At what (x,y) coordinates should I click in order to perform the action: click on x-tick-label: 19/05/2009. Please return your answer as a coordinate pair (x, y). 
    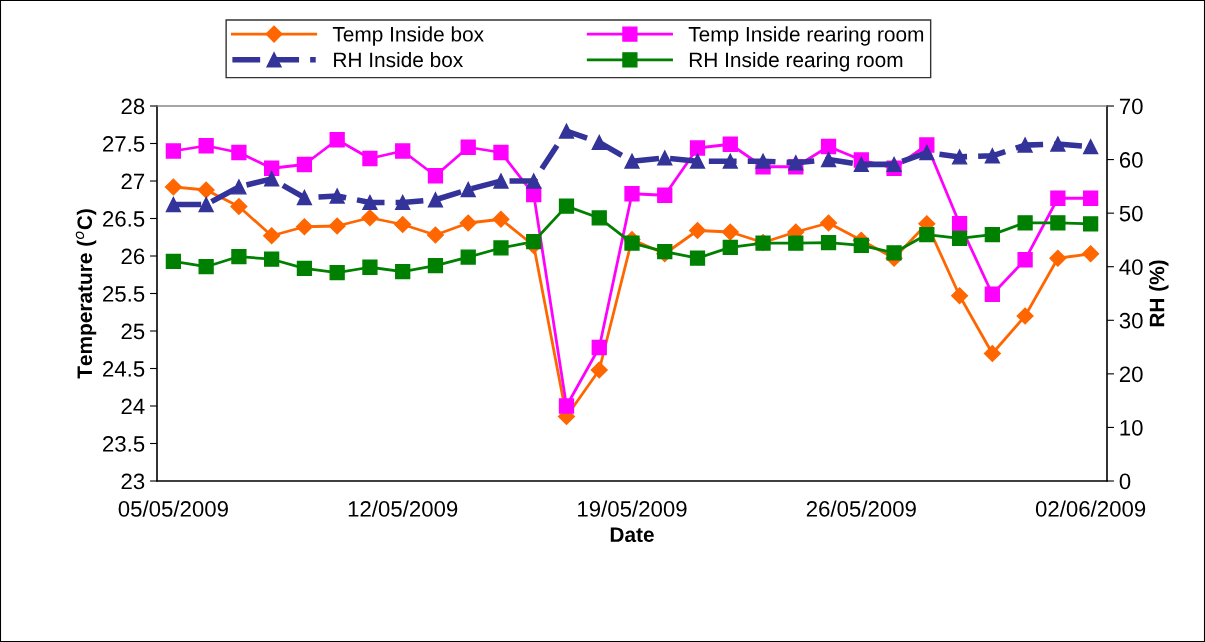
    Looking at the image, I should click on (632, 508).